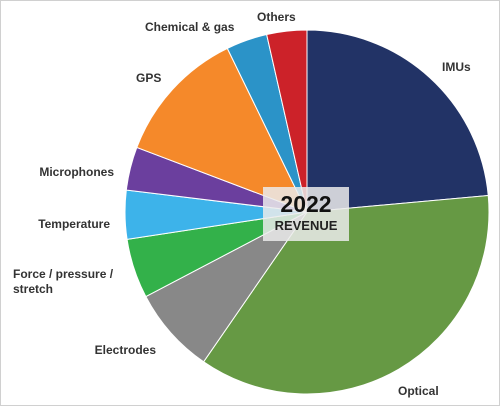 The height and width of the screenshot is (406, 500). Describe the element at coordinates (63, 281) in the screenshot. I see `label-force: Force / pressure / stretch` at that location.